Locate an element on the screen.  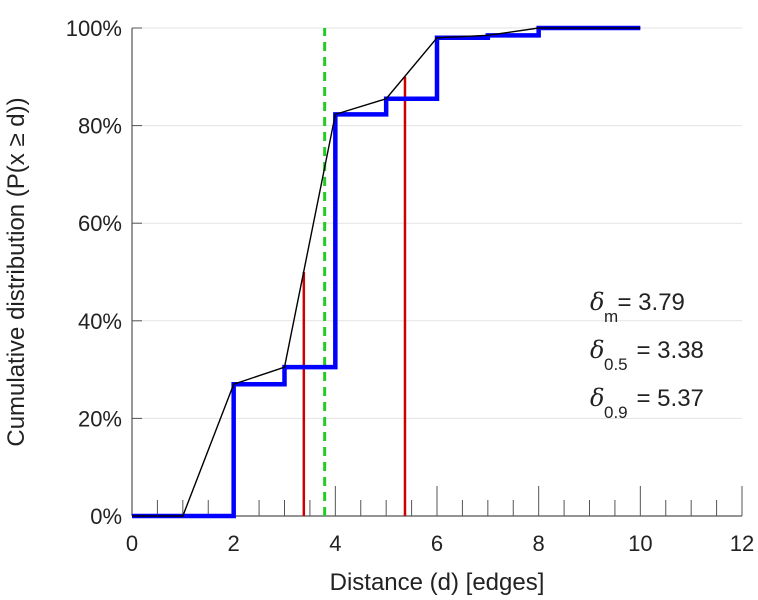
annotation-value-1: = 3.38 is located at coordinates (670, 350).